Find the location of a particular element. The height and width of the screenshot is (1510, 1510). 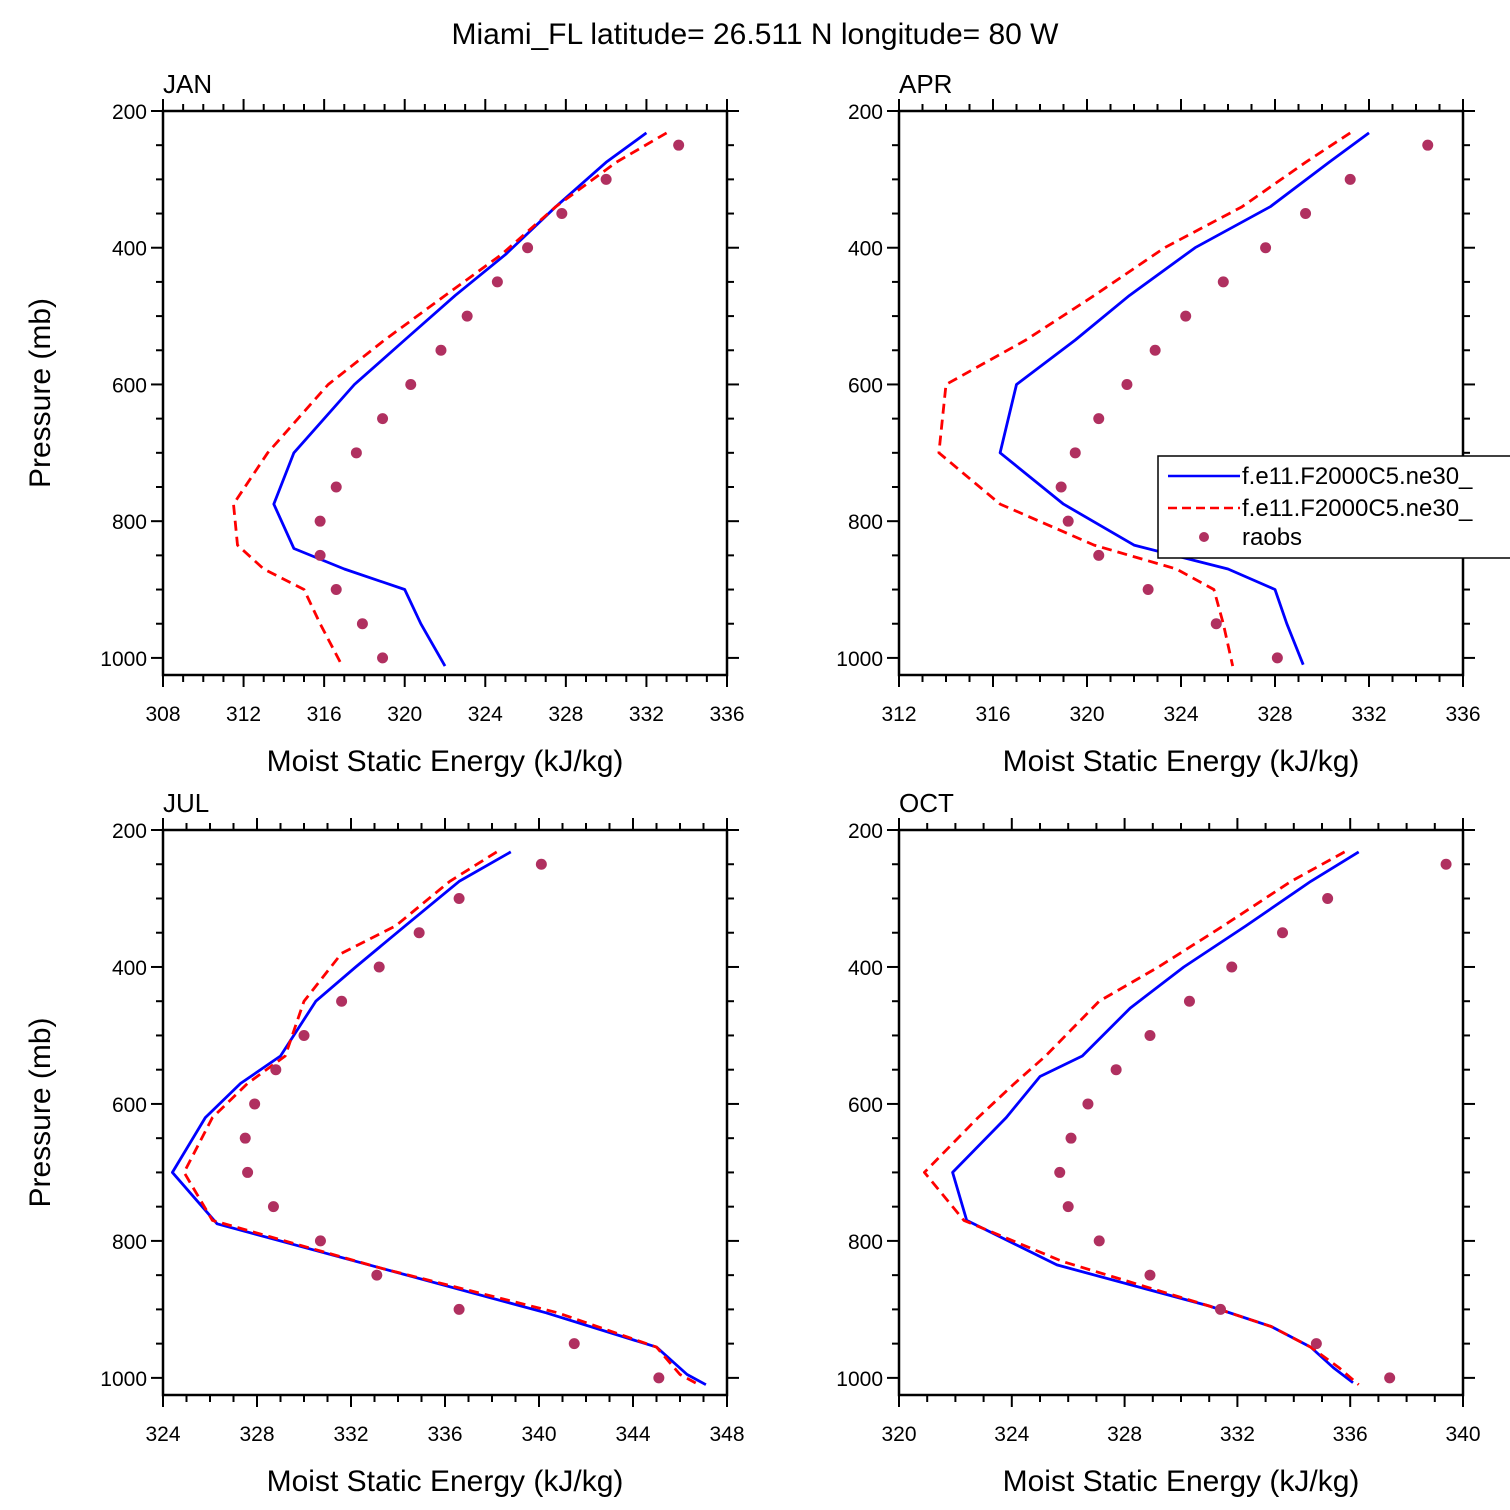

legend-label-raobs: raobs is located at coordinates (1272, 537).